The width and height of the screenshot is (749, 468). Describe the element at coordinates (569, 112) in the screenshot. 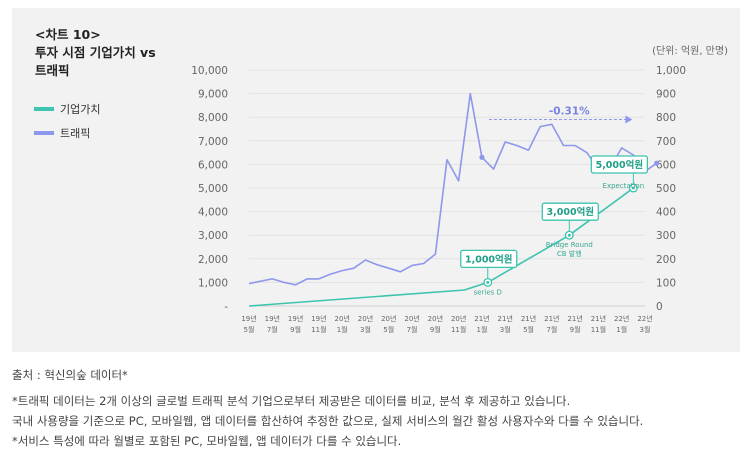

I see `trend-label: -0.31%` at that location.